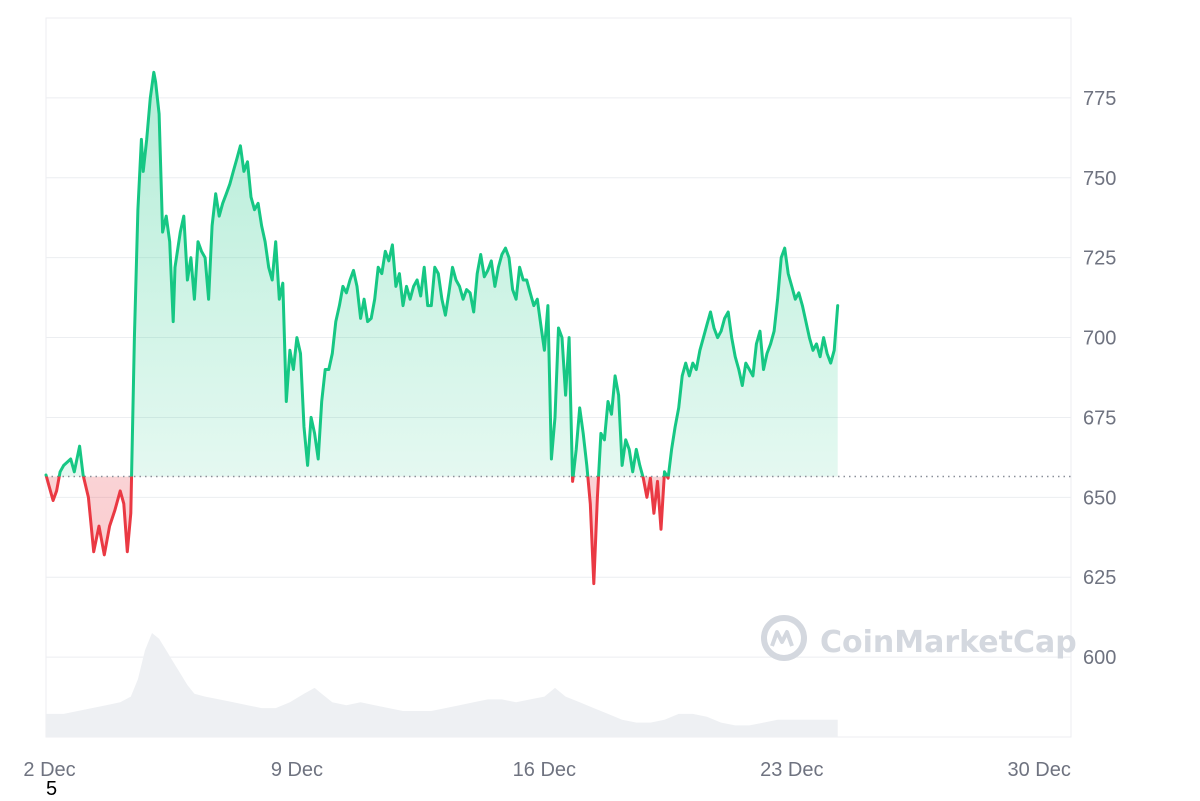  What do you see at coordinates (1099, 99) in the screenshot?
I see `y-tick-label-775: 775` at bounding box center [1099, 99].